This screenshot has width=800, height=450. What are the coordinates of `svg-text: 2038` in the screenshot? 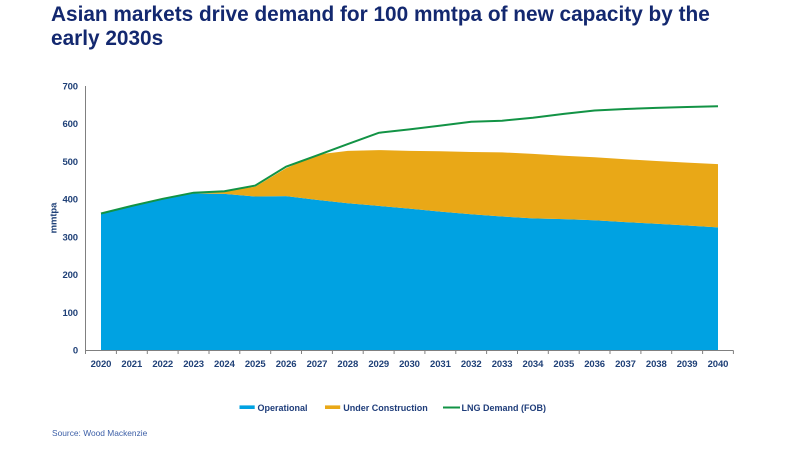 It's located at (656, 364).